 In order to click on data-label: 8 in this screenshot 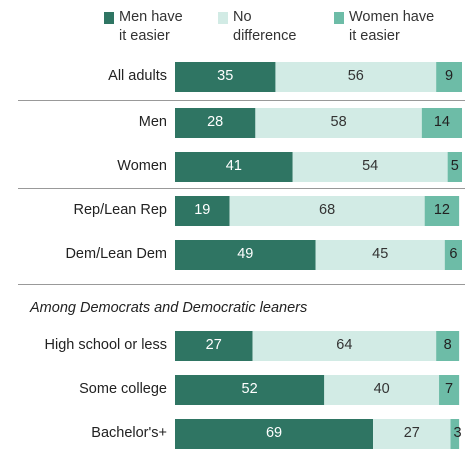, I will do `click(447, 345)`.